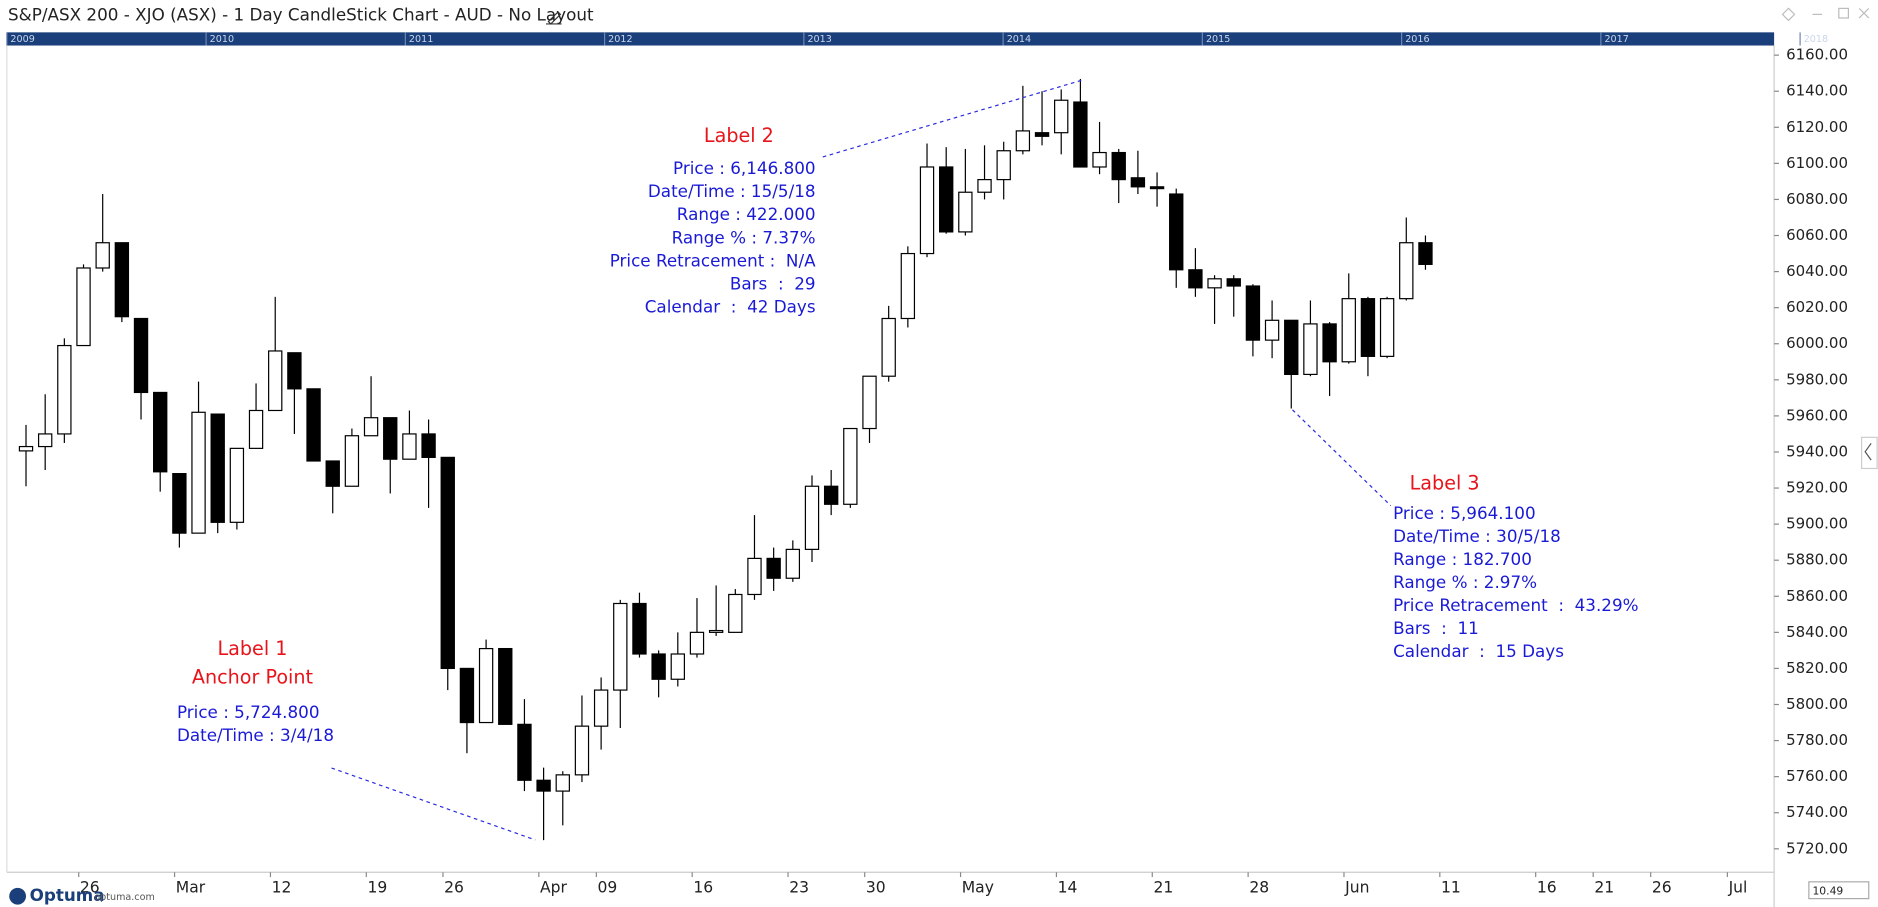 The image size is (1878, 907). I want to click on annotation-line: Price : 6,146.800, so click(744, 168).